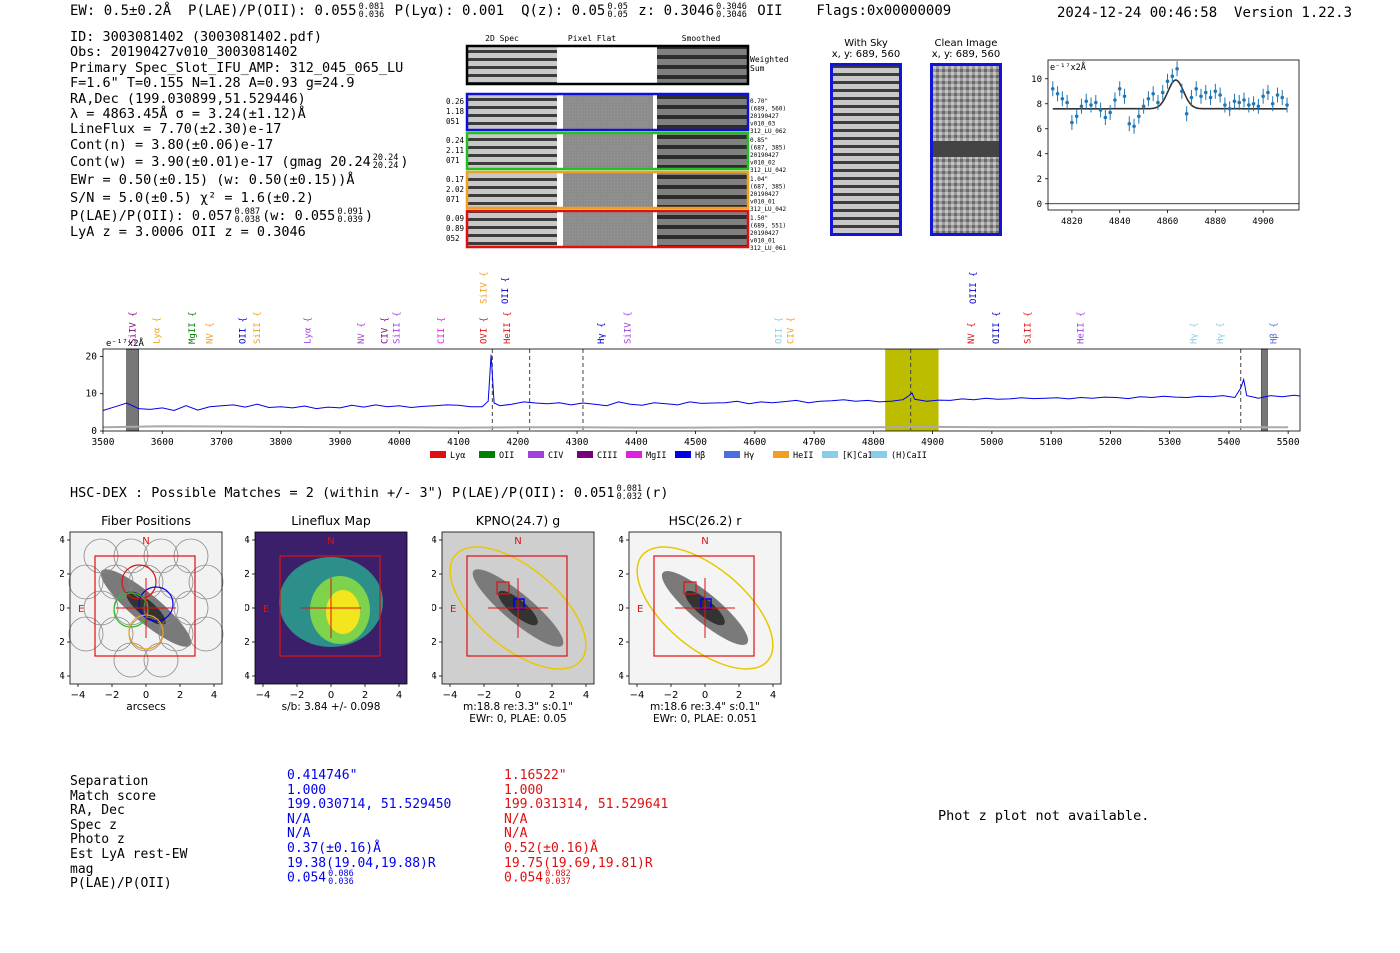 This screenshot has height=953, width=1400. What do you see at coordinates (97, 840) in the screenshot?
I see `comparison-label-row: Photo z` at bounding box center [97, 840].